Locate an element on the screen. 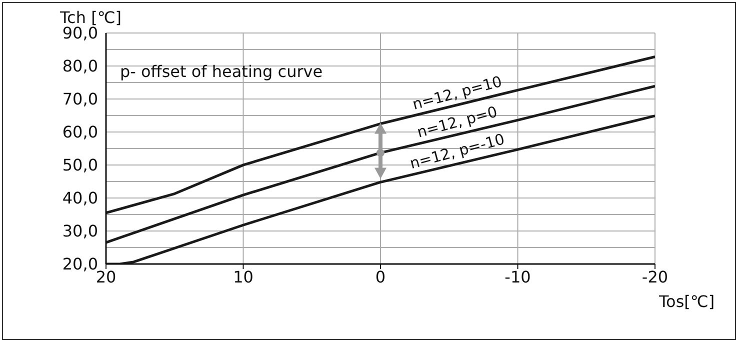  x-tick-label: 0 is located at coordinates (380, 276).